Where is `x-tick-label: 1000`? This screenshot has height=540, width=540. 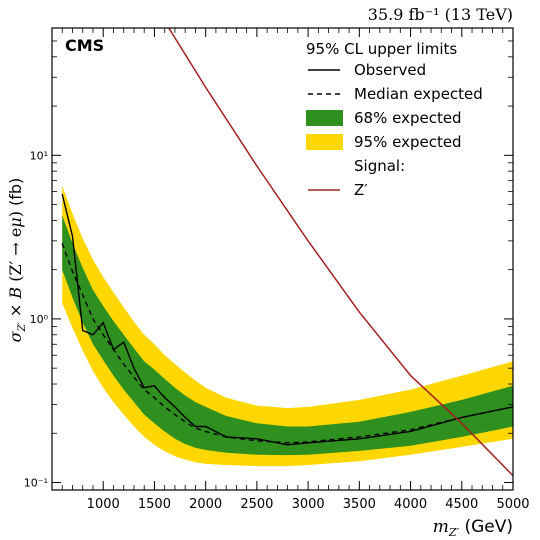 x-tick-label: 1000 is located at coordinates (103, 504).